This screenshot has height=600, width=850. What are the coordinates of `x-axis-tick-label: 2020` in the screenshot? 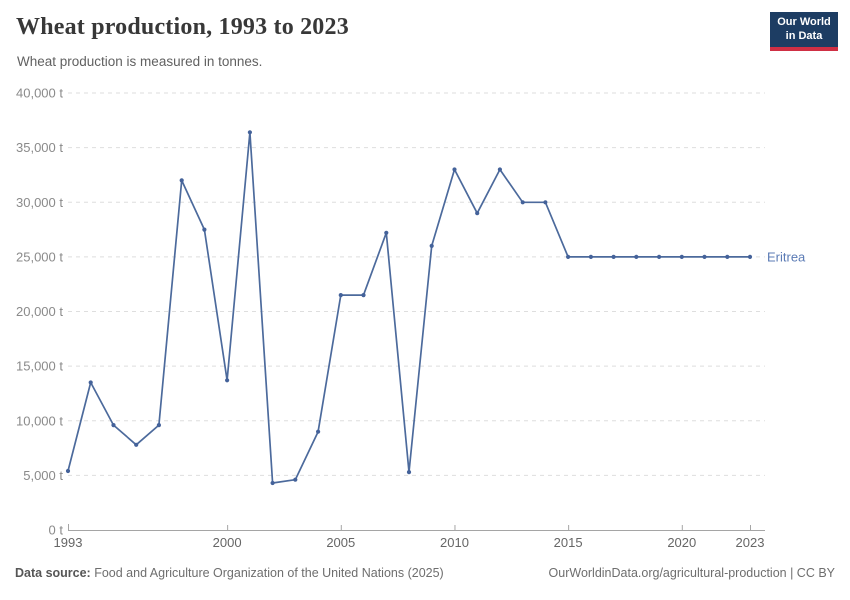 It's located at (681, 542).